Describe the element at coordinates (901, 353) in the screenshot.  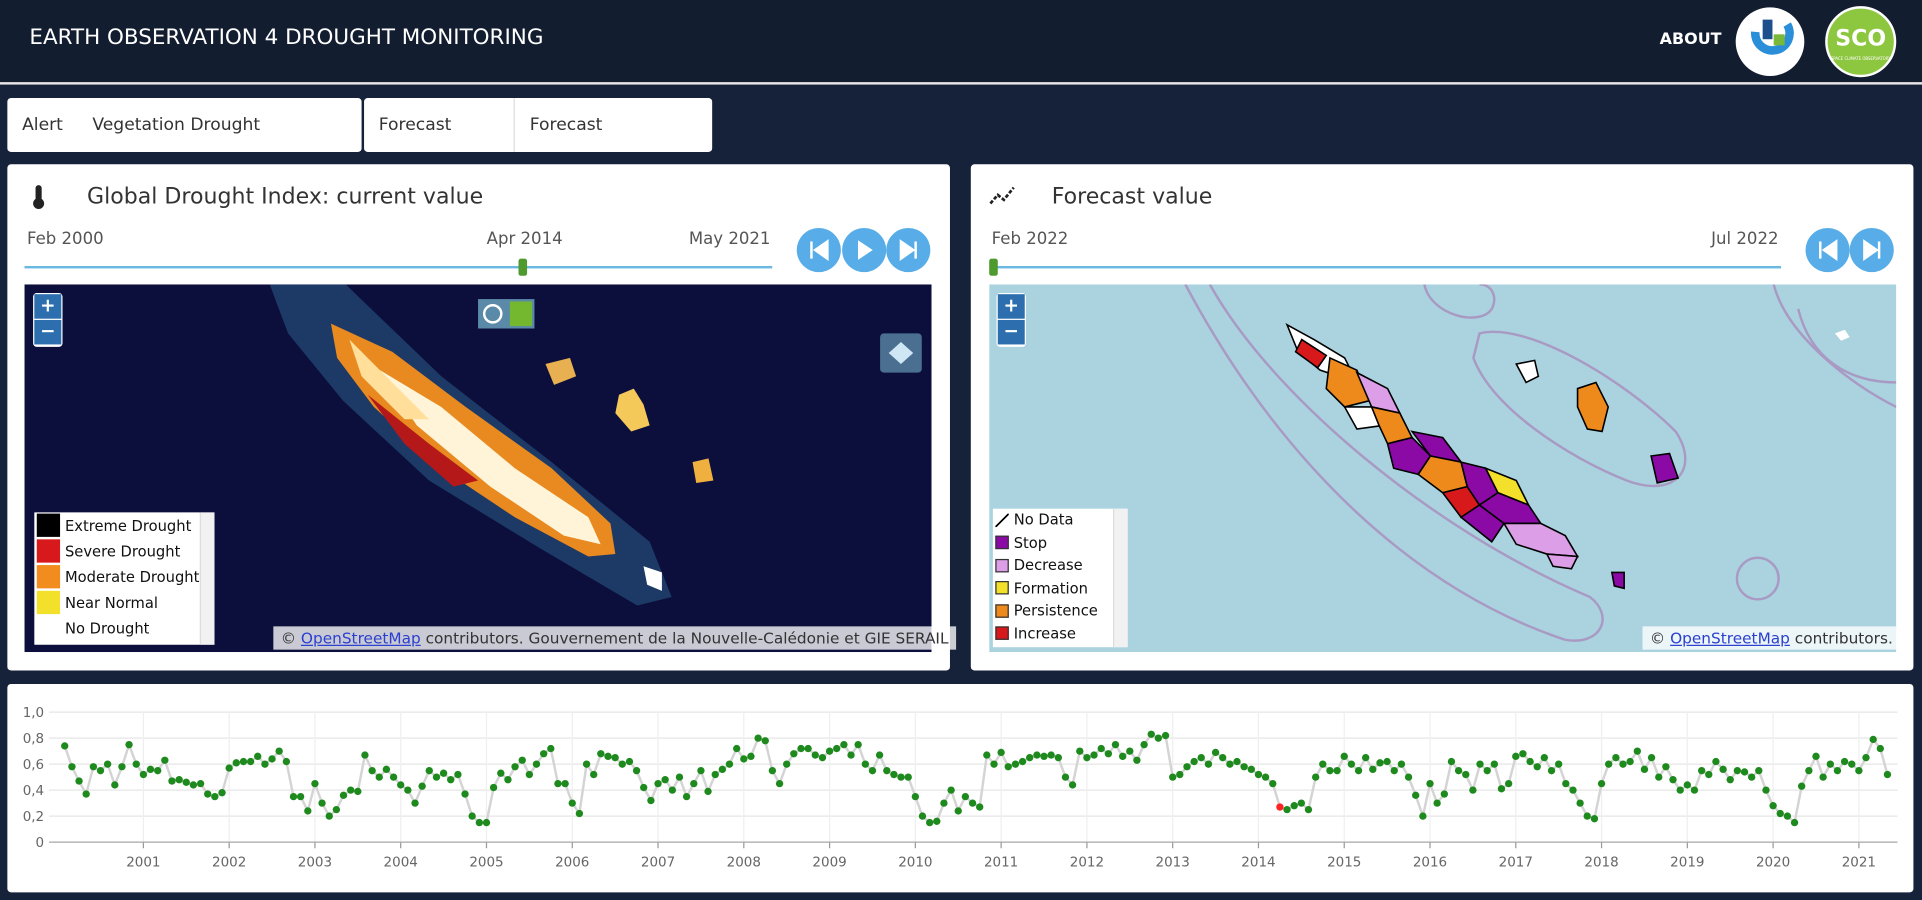
I see `layers-button` at that location.